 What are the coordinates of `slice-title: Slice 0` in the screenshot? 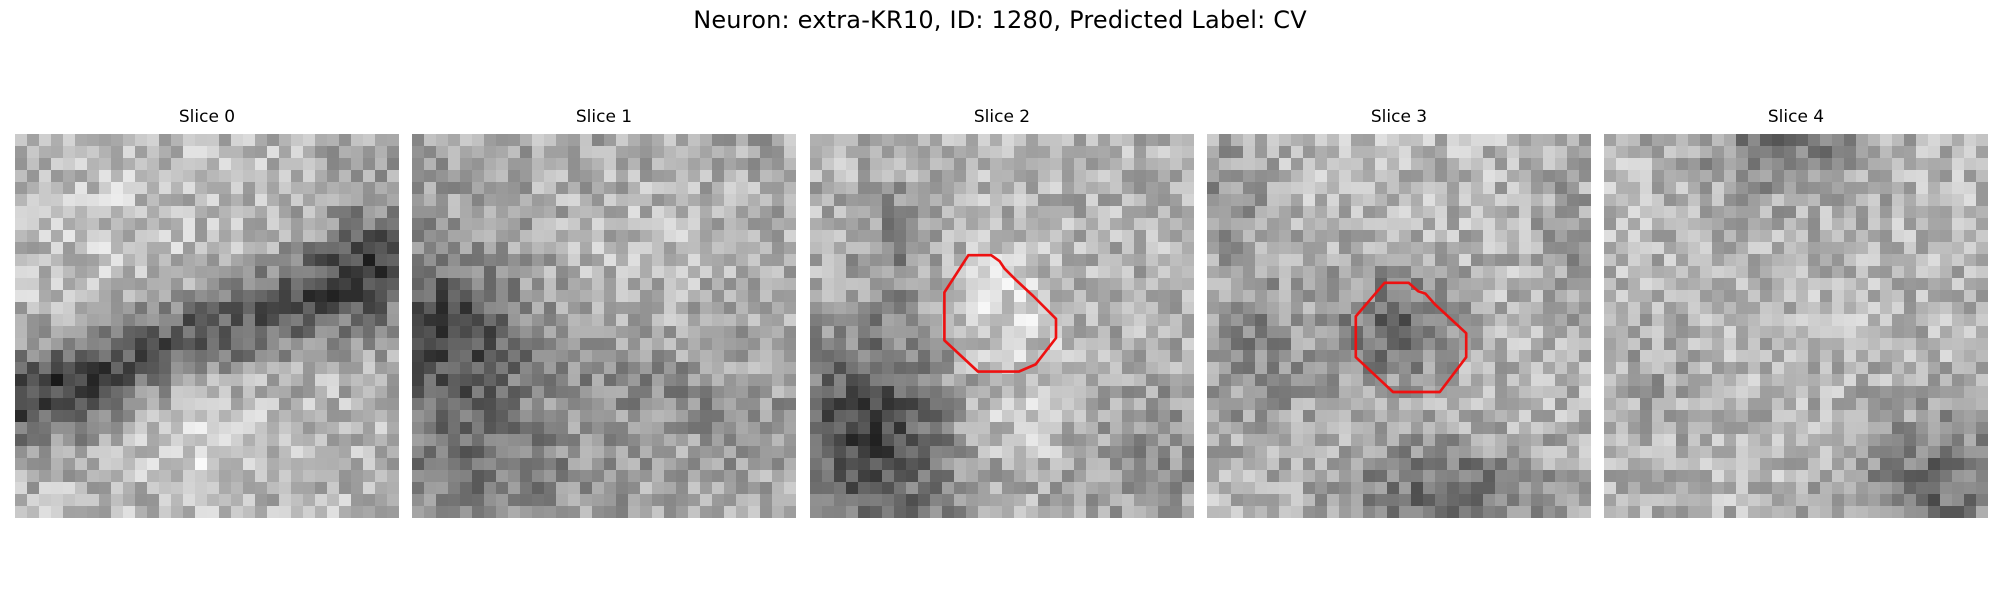 It's located at (207, 117).